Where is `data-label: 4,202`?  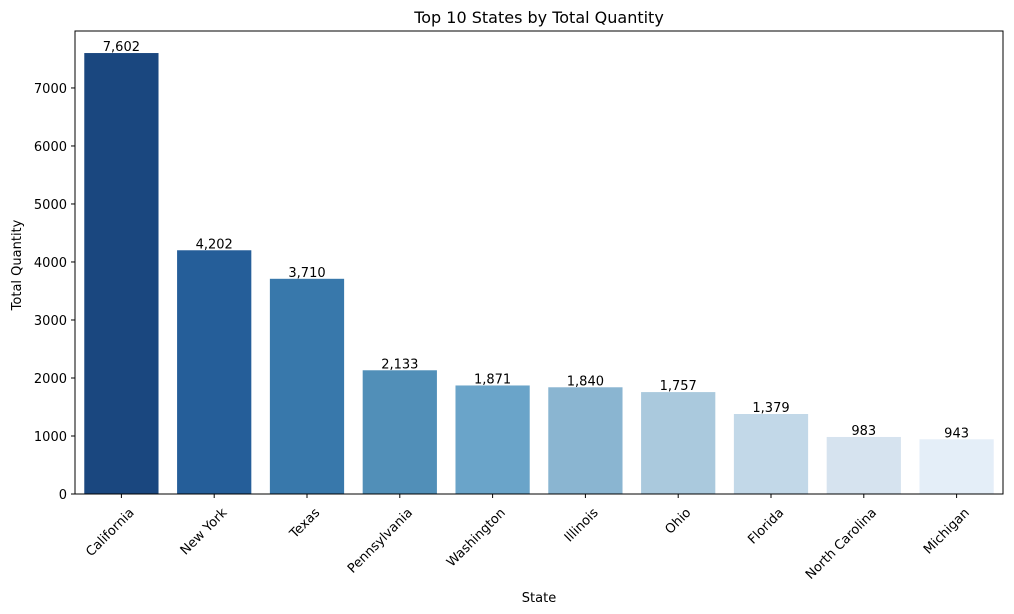 data-label: 4,202 is located at coordinates (214, 244).